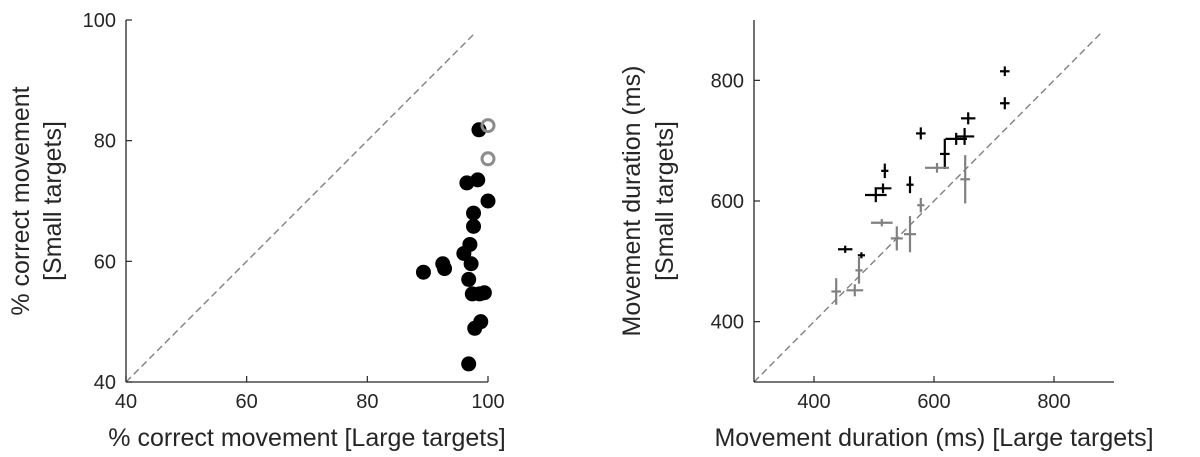 The image size is (1200, 457). I want to click on y-tick-label: 400, so click(727, 323).